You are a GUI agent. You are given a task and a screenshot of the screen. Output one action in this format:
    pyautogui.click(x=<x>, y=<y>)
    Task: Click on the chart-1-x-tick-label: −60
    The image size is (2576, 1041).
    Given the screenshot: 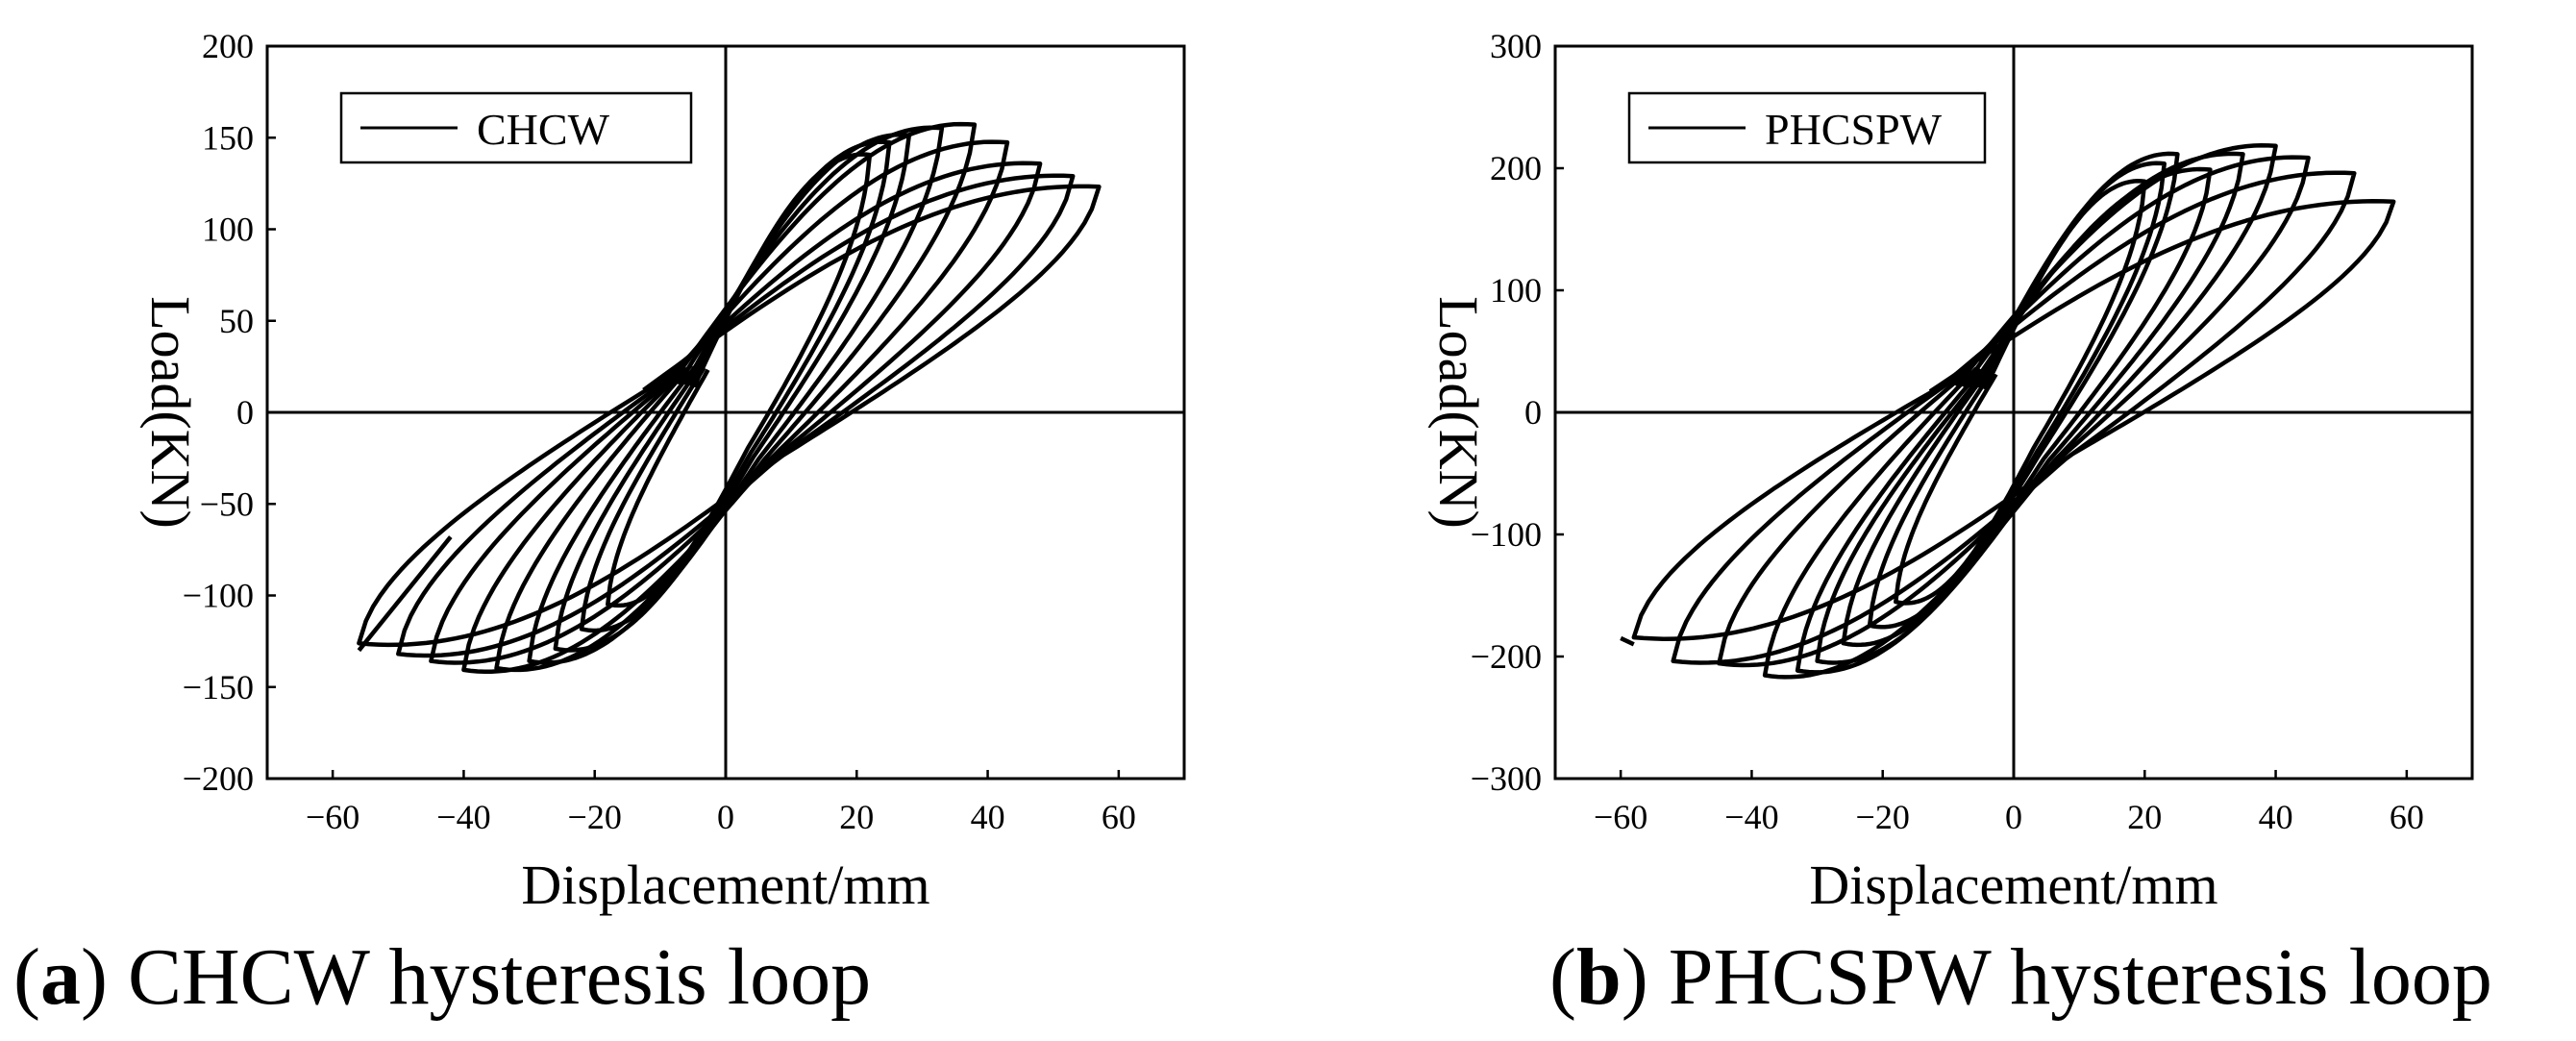 What is the action you would take?
    pyautogui.click(x=1620, y=817)
    